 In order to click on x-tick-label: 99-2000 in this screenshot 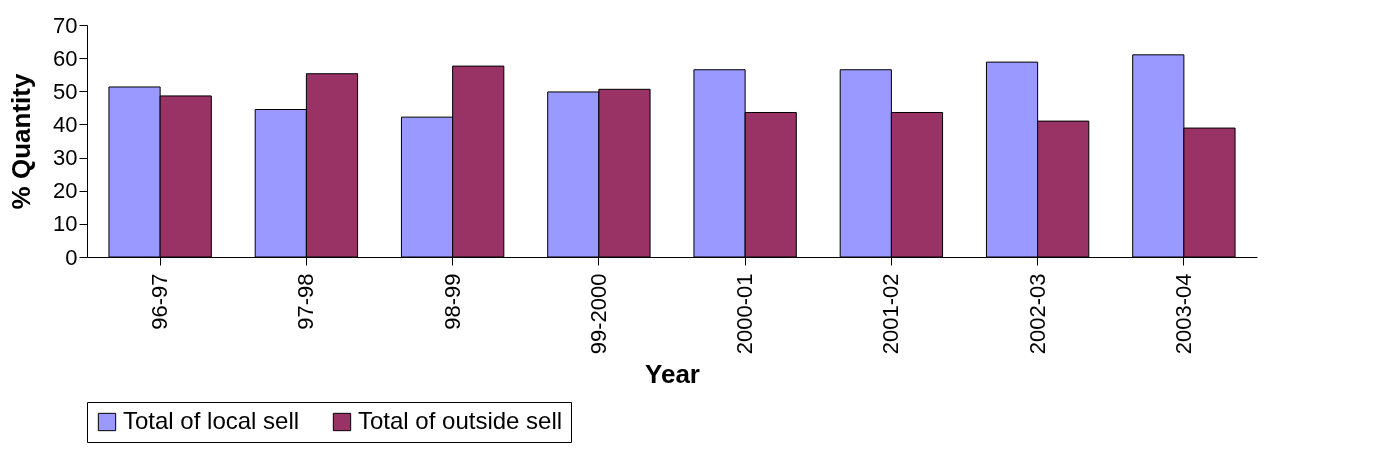, I will do `click(598, 314)`.